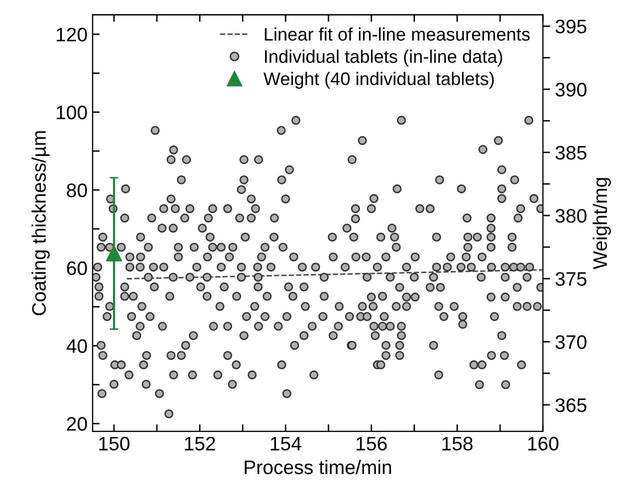 The image size is (617, 493). What do you see at coordinates (371, 443) in the screenshot?
I see `x-tick-label: 156` at bounding box center [371, 443].